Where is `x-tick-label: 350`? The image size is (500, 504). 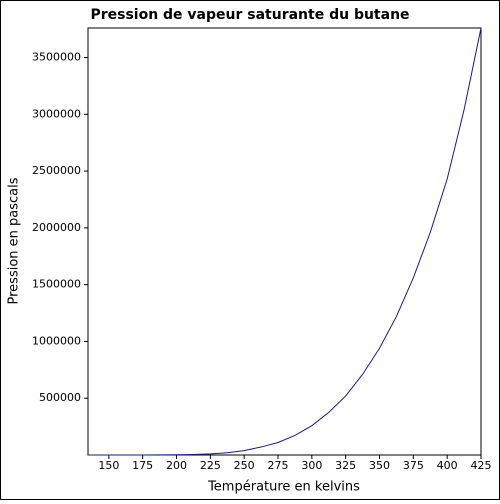 x-tick-label: 350 is located at coordinates (379, 465).